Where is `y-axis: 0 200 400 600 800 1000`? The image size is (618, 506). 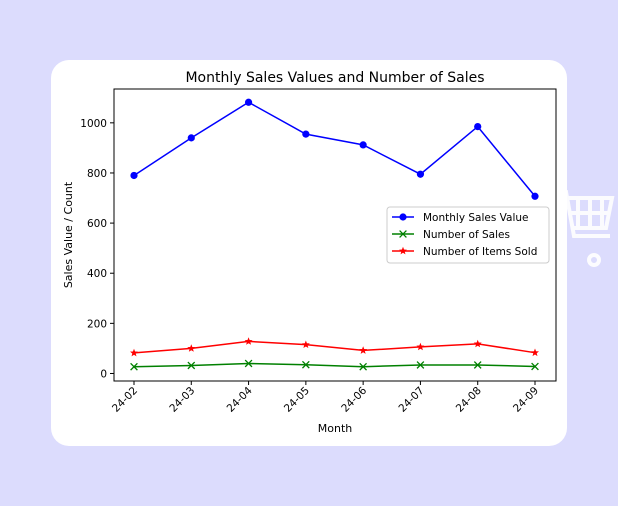 y-axis: 0 200 400 600 800 1000 is located at coordinates (97, 249).